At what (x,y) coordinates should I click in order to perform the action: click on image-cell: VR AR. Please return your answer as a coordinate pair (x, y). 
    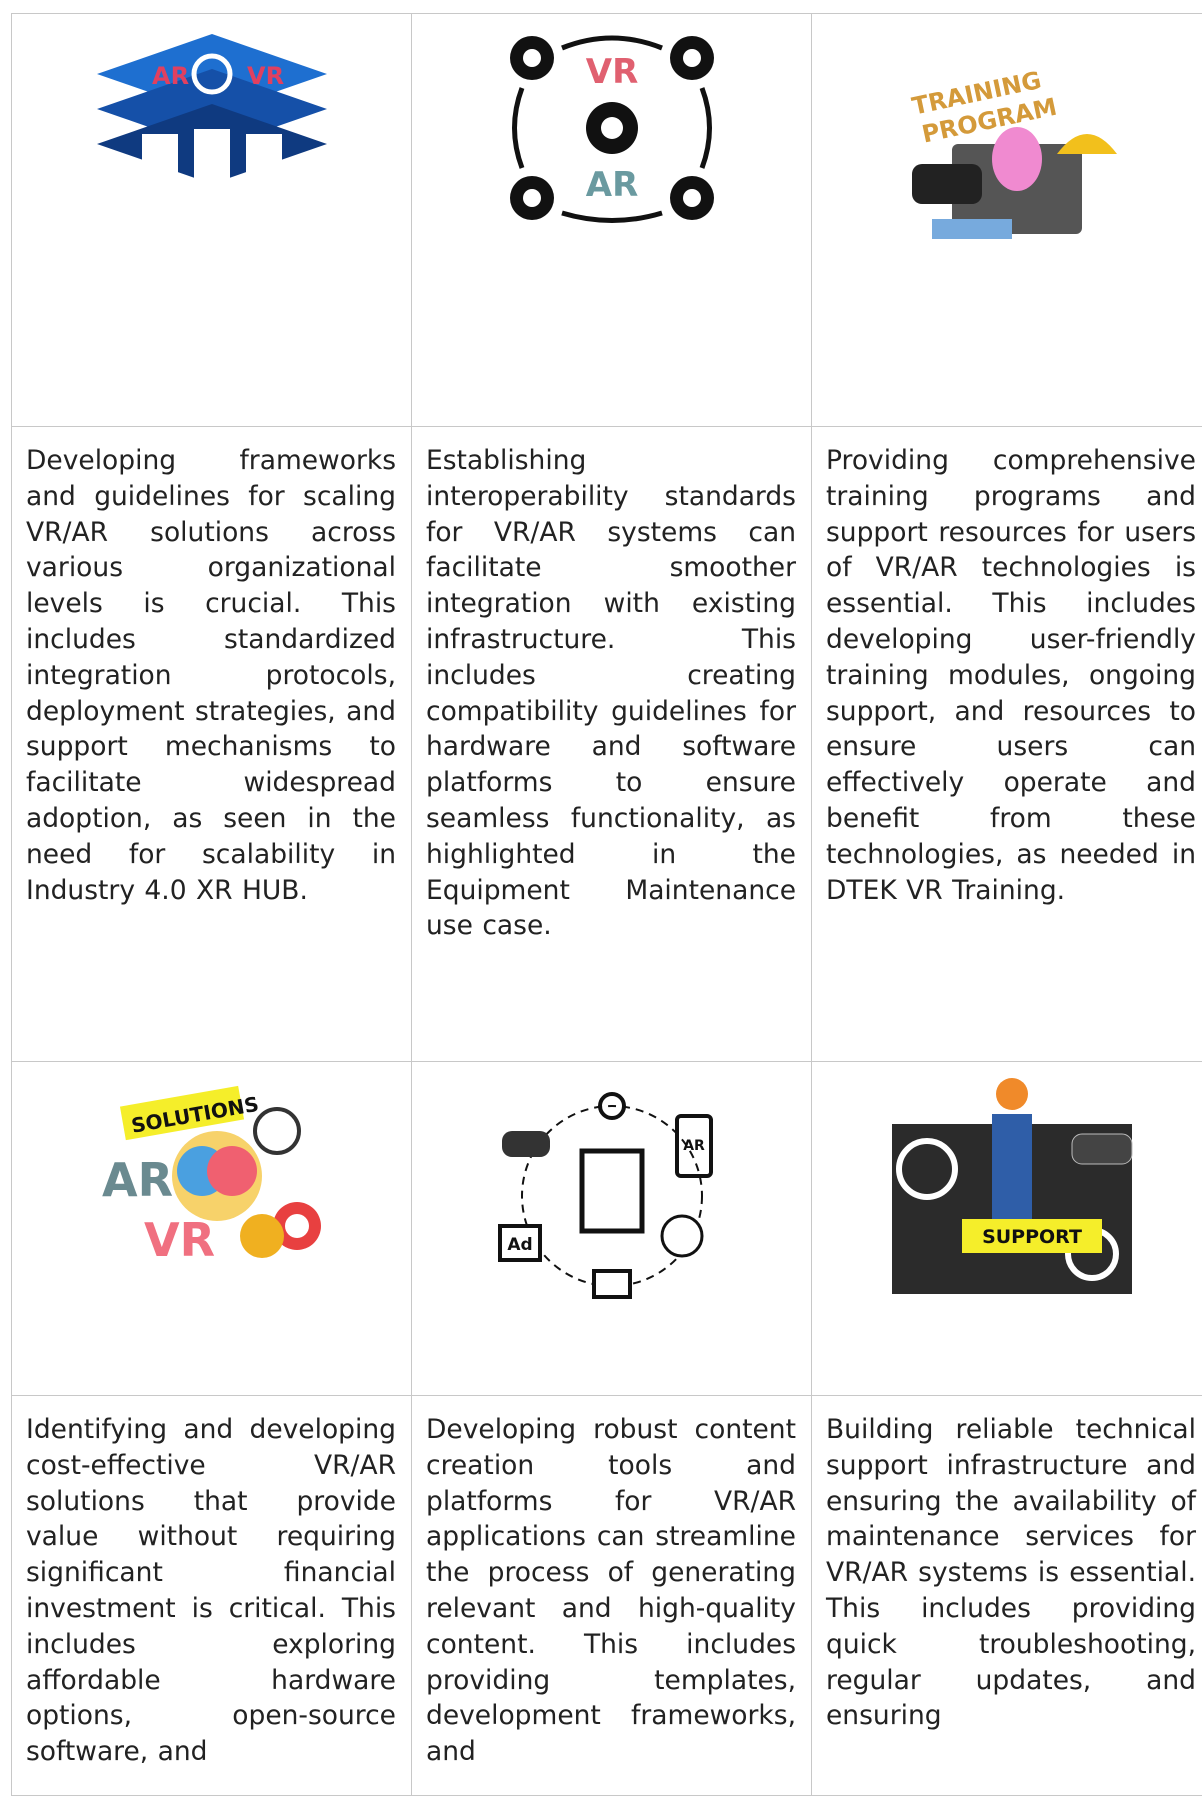
    Looking at the image, I should click on (612, 220).